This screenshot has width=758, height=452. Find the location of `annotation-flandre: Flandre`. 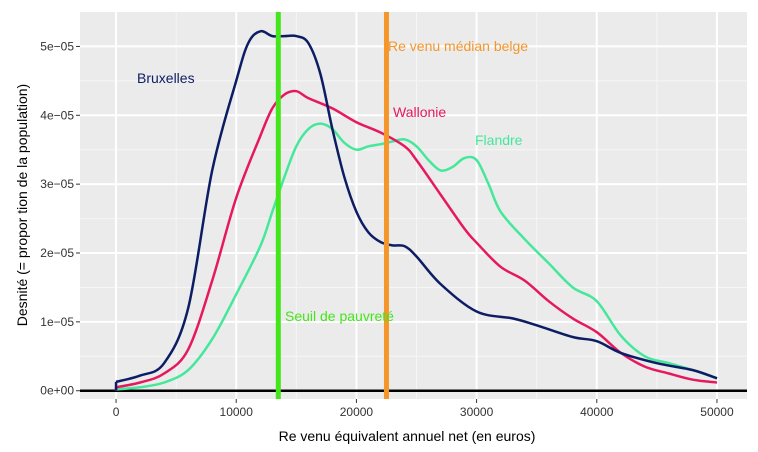

annotation-flandre: Flandre is located at coordinates (499, 140).